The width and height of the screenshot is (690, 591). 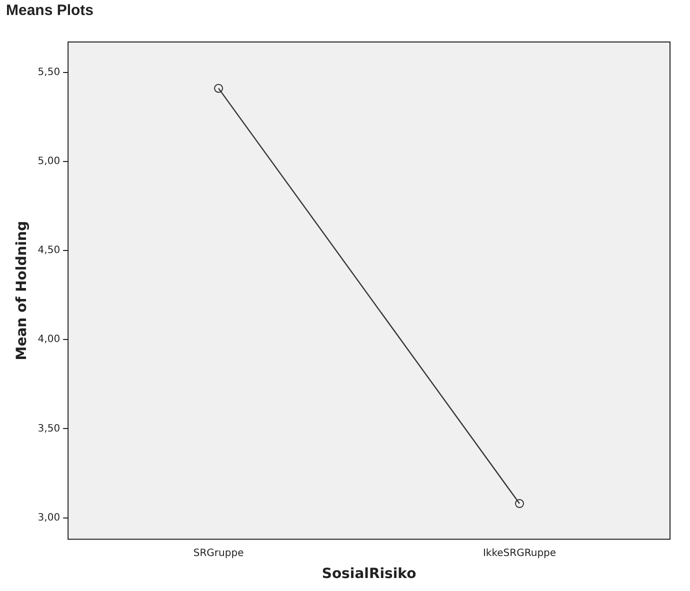 I want to click on y-tick-label: 5,00, so click(x=49, y=161).